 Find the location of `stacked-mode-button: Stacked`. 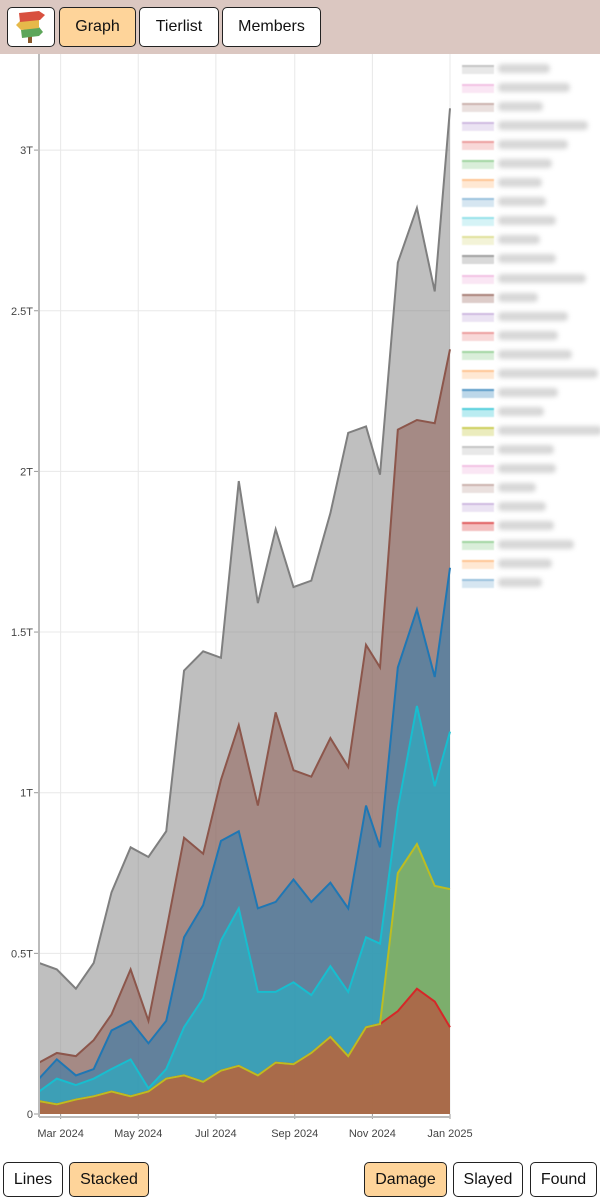

stacked-mode-button: Stacked is located at coordinates (109, 1179).